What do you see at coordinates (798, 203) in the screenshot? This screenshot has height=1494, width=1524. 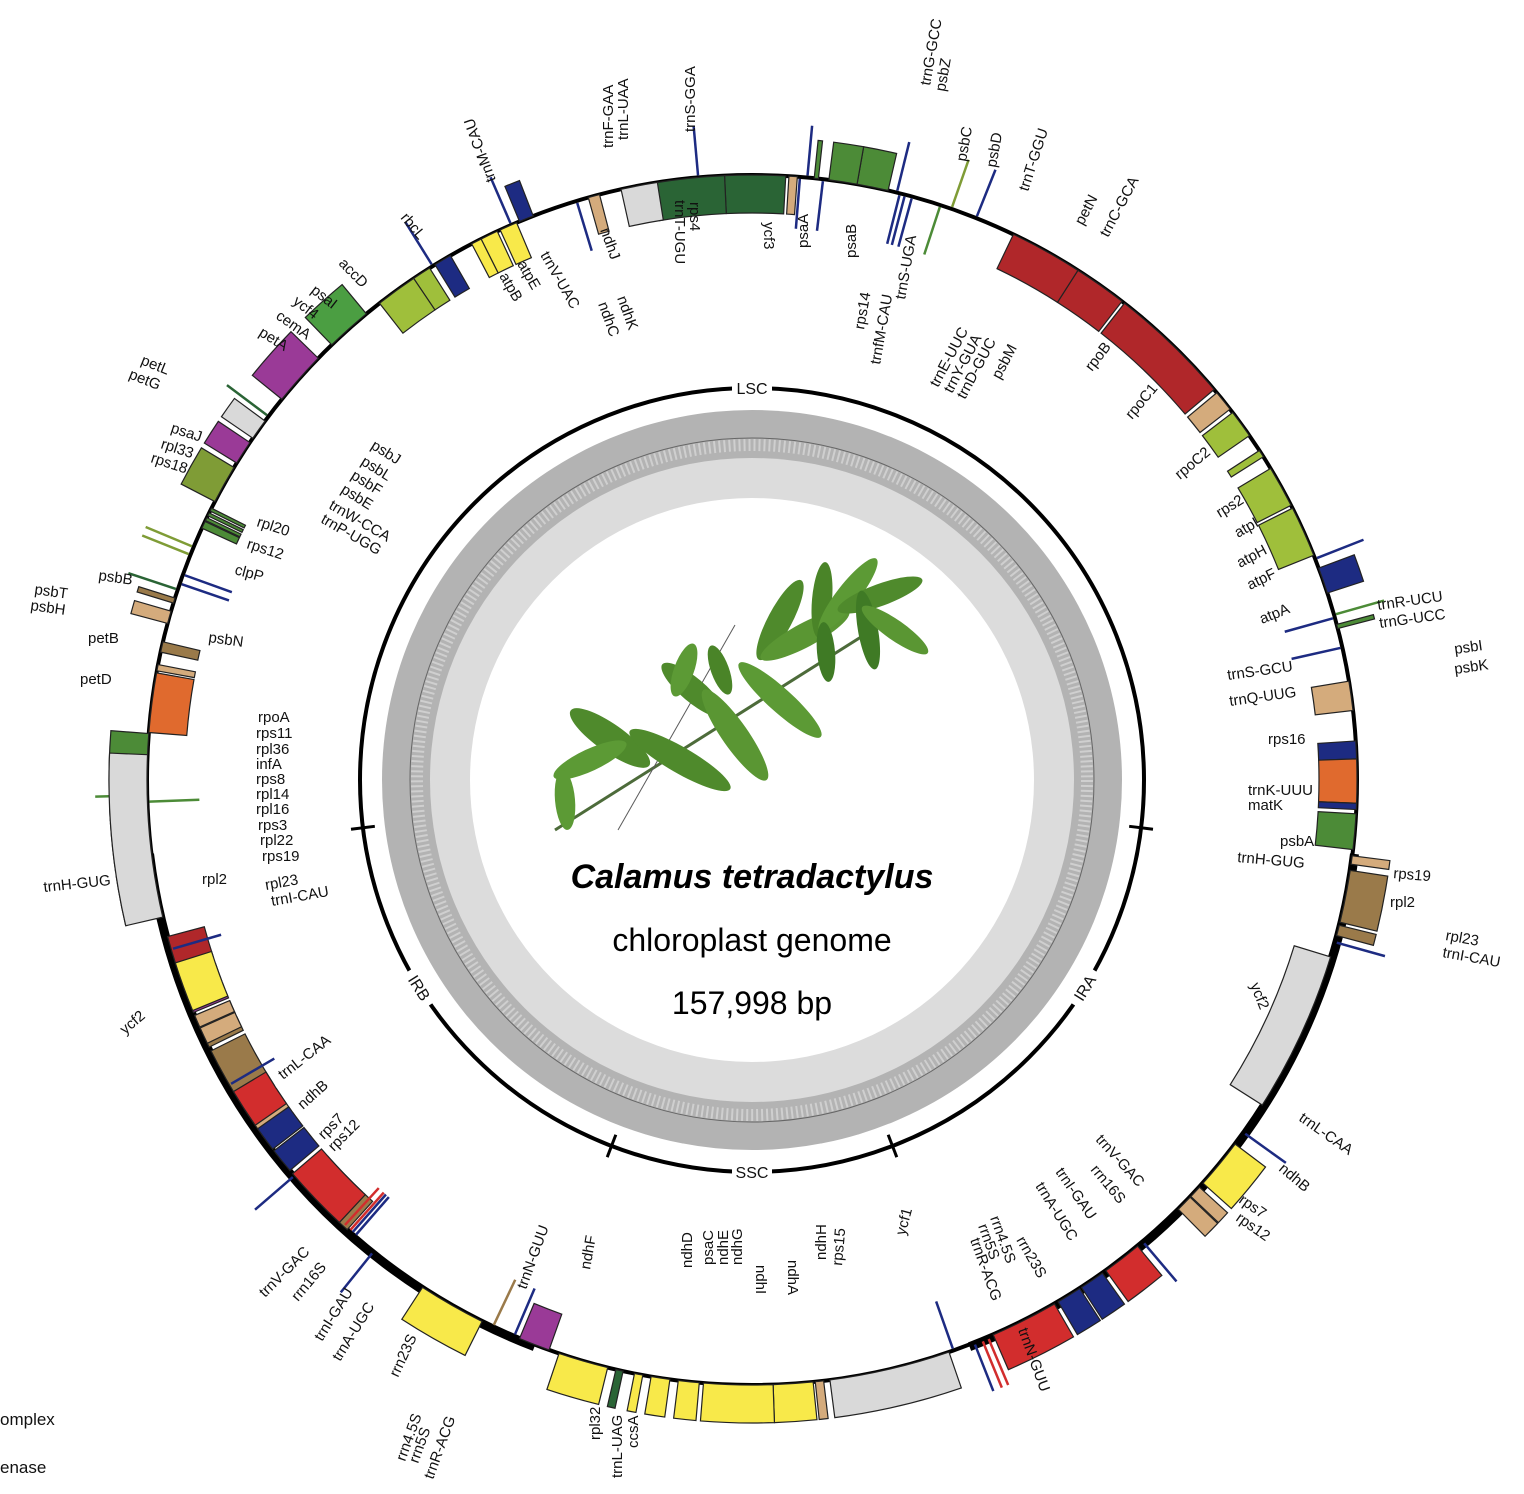 I see `gene-trnfM-CAU` at bounding box center [798, 203].